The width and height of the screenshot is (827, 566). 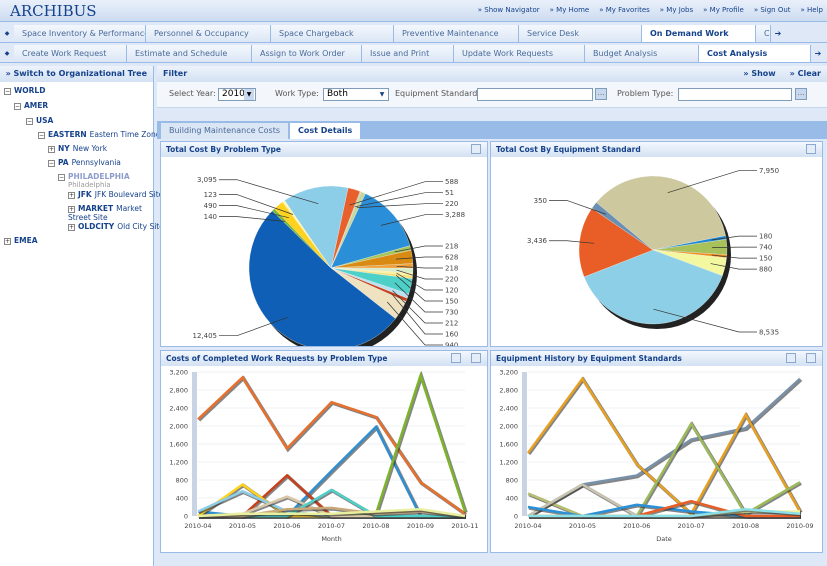 What do you see at coordinates (94, 180) in the screenshot?
I see `tree-node-philadelphia: − PHILADELPHIA Philadelphia` at bounding box center [94, 180].